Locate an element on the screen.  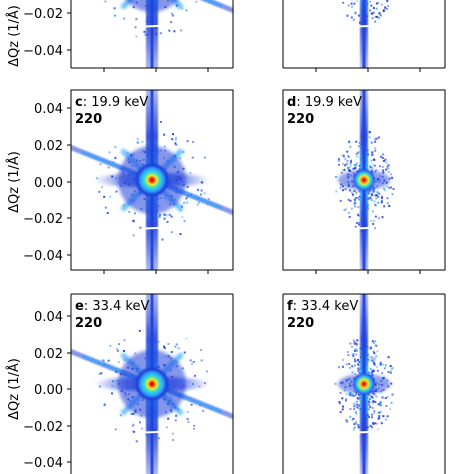
panel-tag-sep: : is located at coordinates (88, 306).